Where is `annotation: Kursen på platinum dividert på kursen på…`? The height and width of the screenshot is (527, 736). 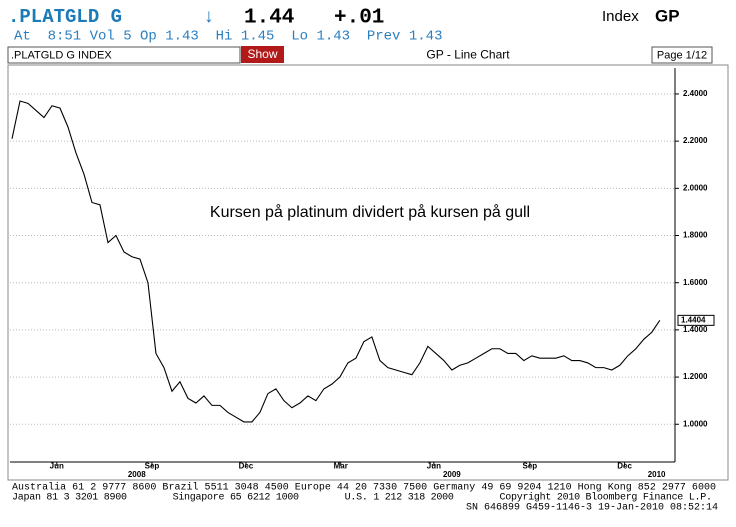 annotation: Kursen på platinum dividert på kursen på… is located at coordinates (370, 212).